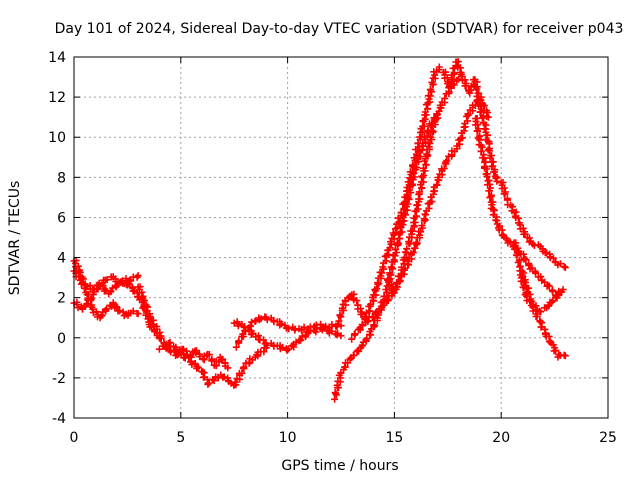 This screenshot has height=480, width=640. I want to click on y-tick-label: 0, so click(61, 339).